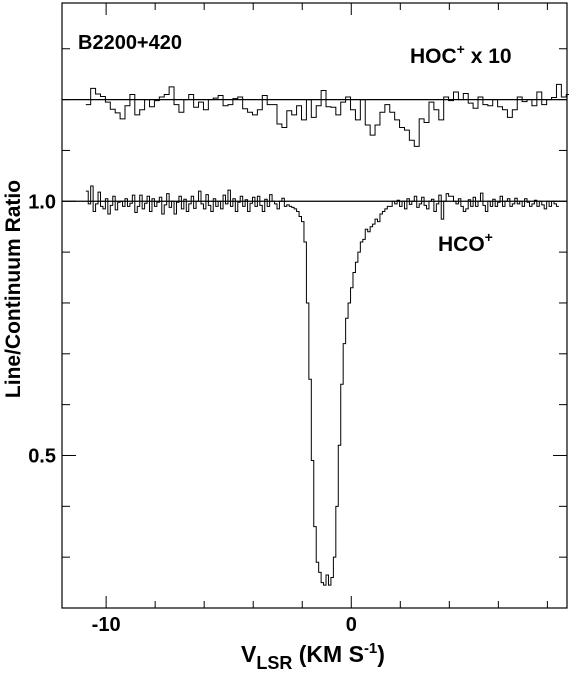 The width and height of the screenshot is (569, 673). Describe the element at coordinates (370, 648) in the screenshot. I see `x-axis-label-unit-sup: -1` at that location.